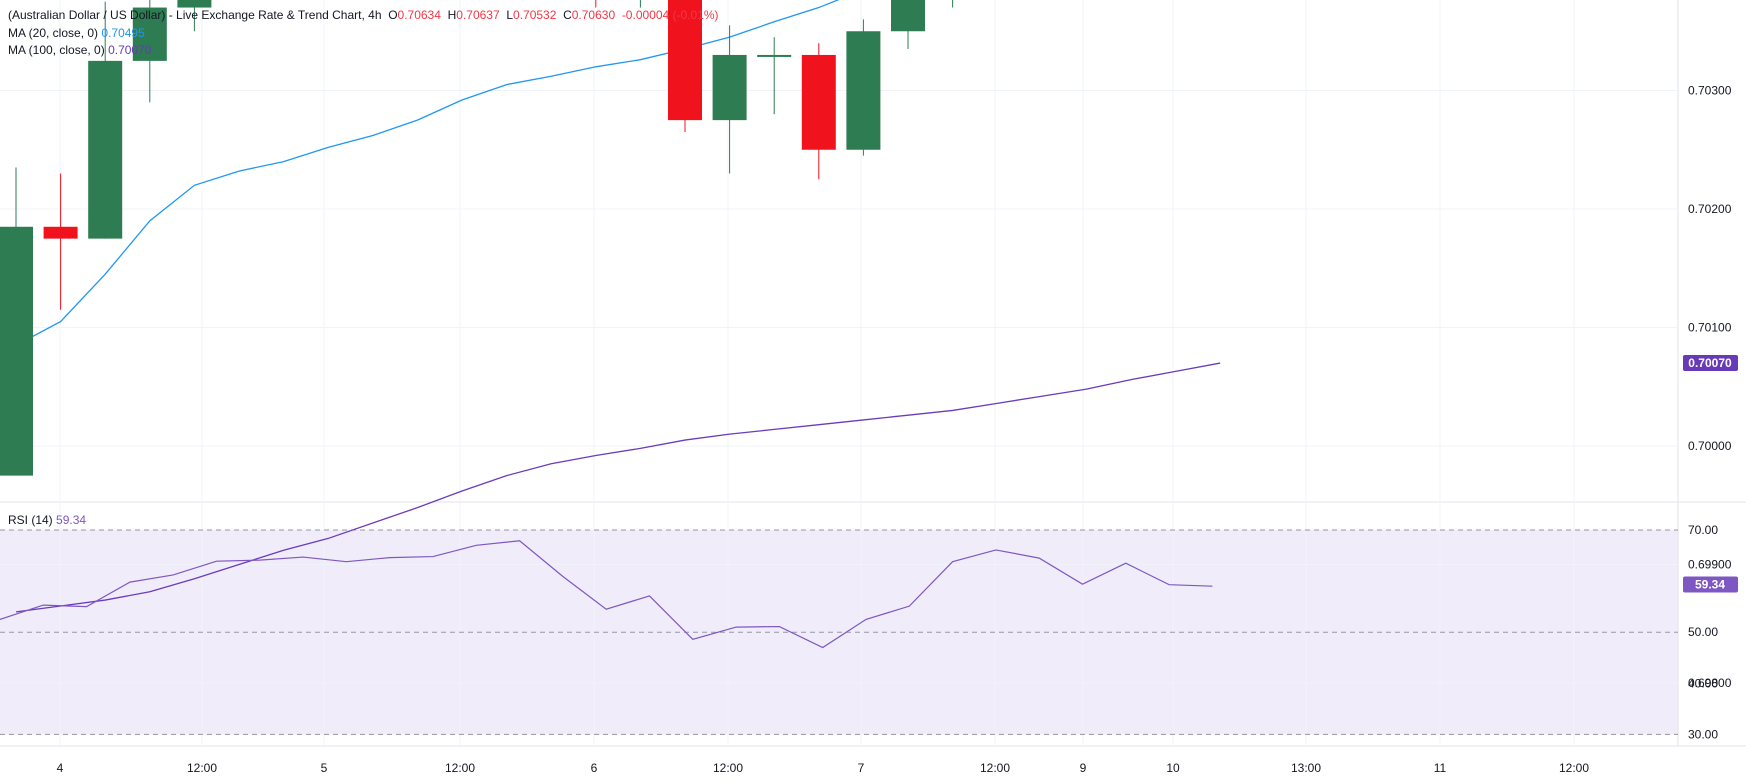 The width and height of the screenshot is (1746, 782). I want to click on price-tick-label: 0.70300, so click(1710, 91).